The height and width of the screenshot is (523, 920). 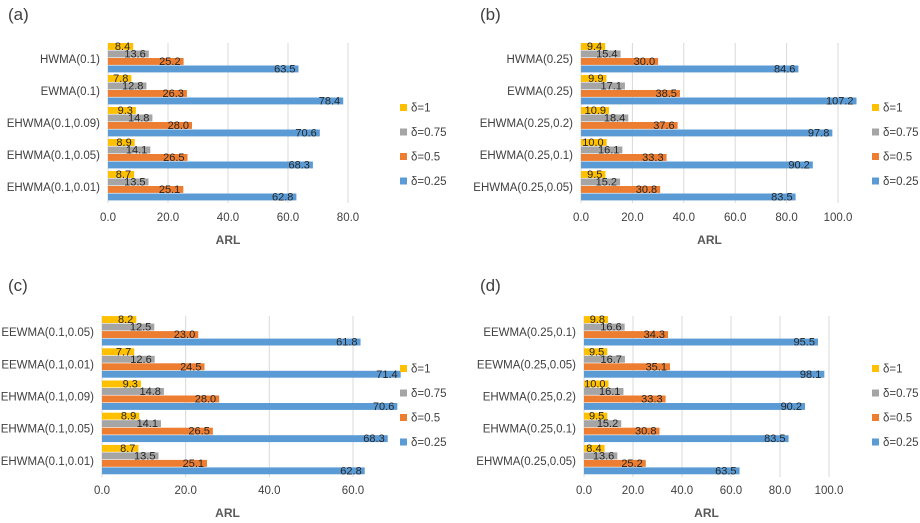 I want to click on category-label: EHWMA(0.25,0.2), so click(x=526, y=124).